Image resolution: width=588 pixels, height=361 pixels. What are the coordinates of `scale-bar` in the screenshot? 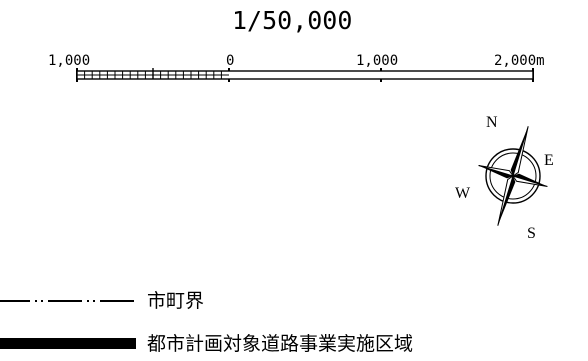 It's located at (305, 75).